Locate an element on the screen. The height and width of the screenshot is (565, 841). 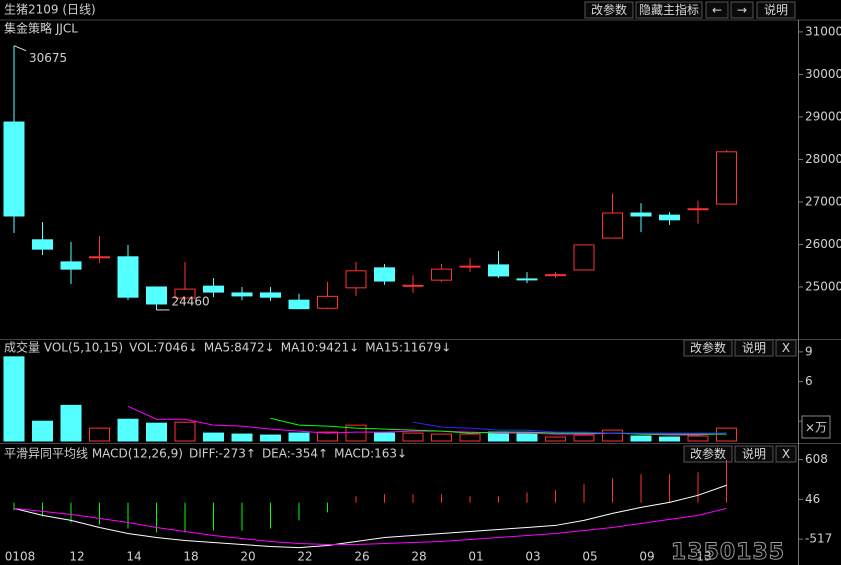
y-tick-label: 6 is located at coordinates (809, 381).